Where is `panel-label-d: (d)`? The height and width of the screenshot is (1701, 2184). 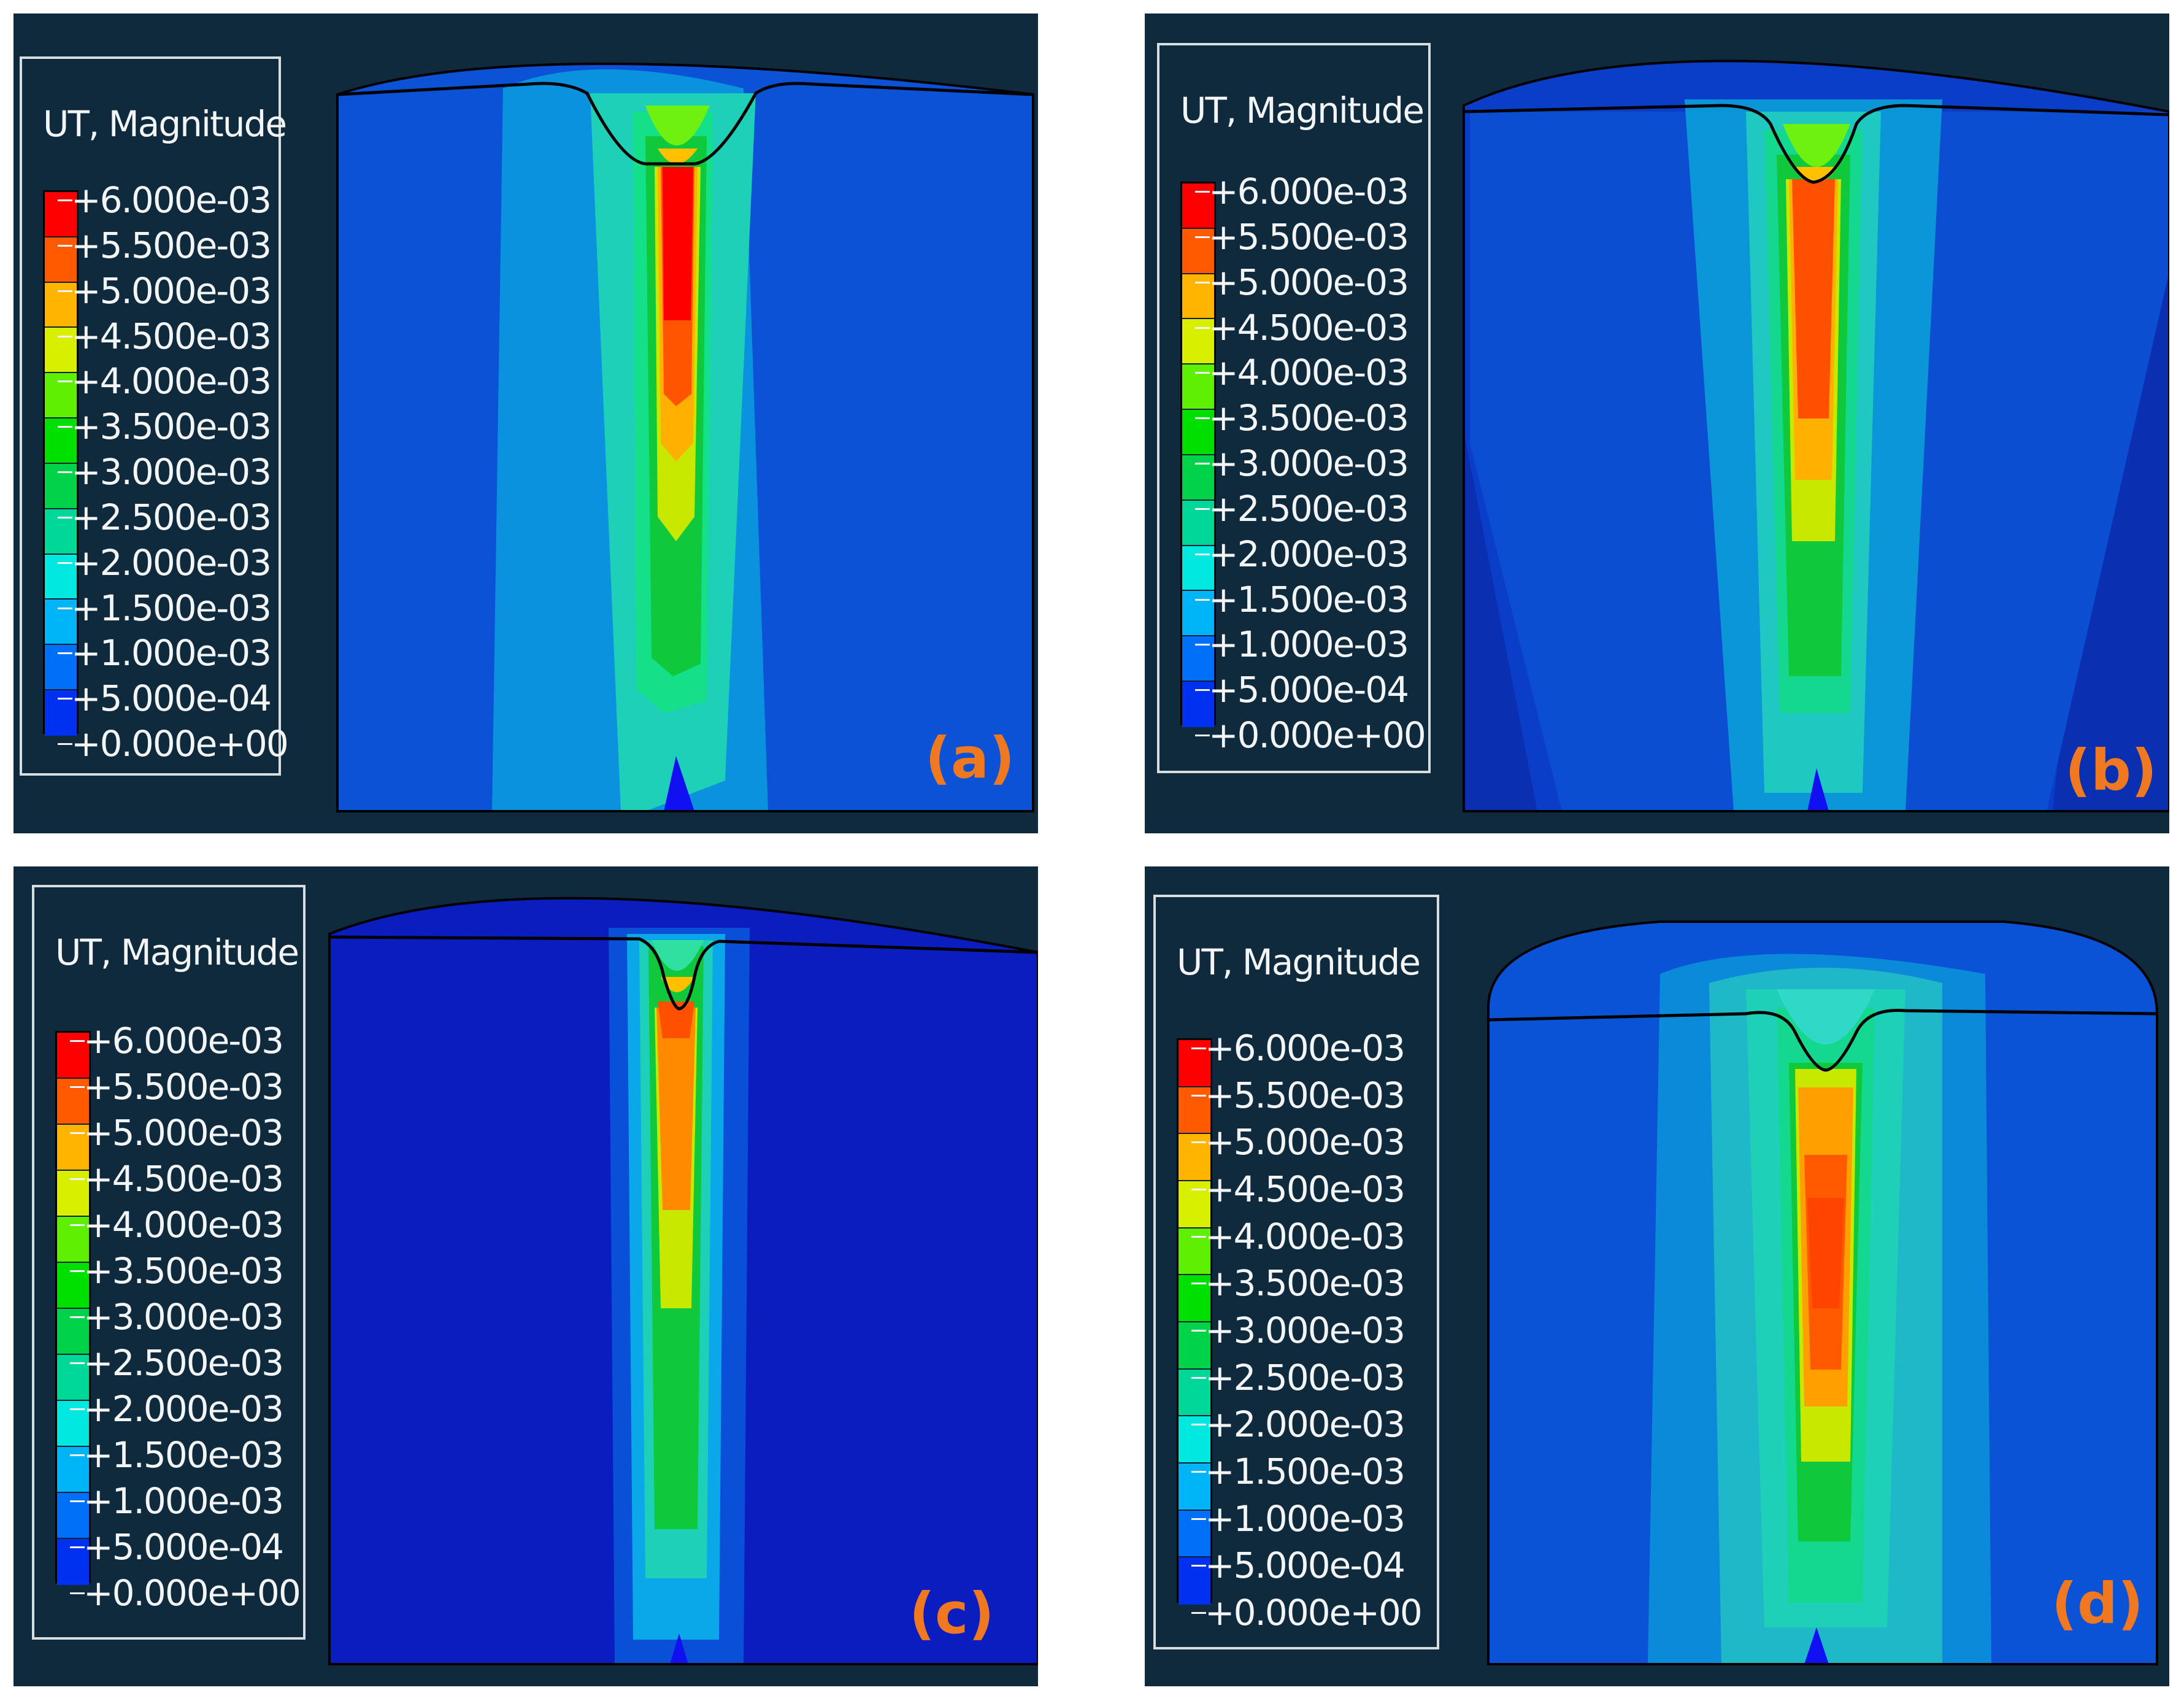
panel-label-d: (d) is located at coordinates (2097, 1604).